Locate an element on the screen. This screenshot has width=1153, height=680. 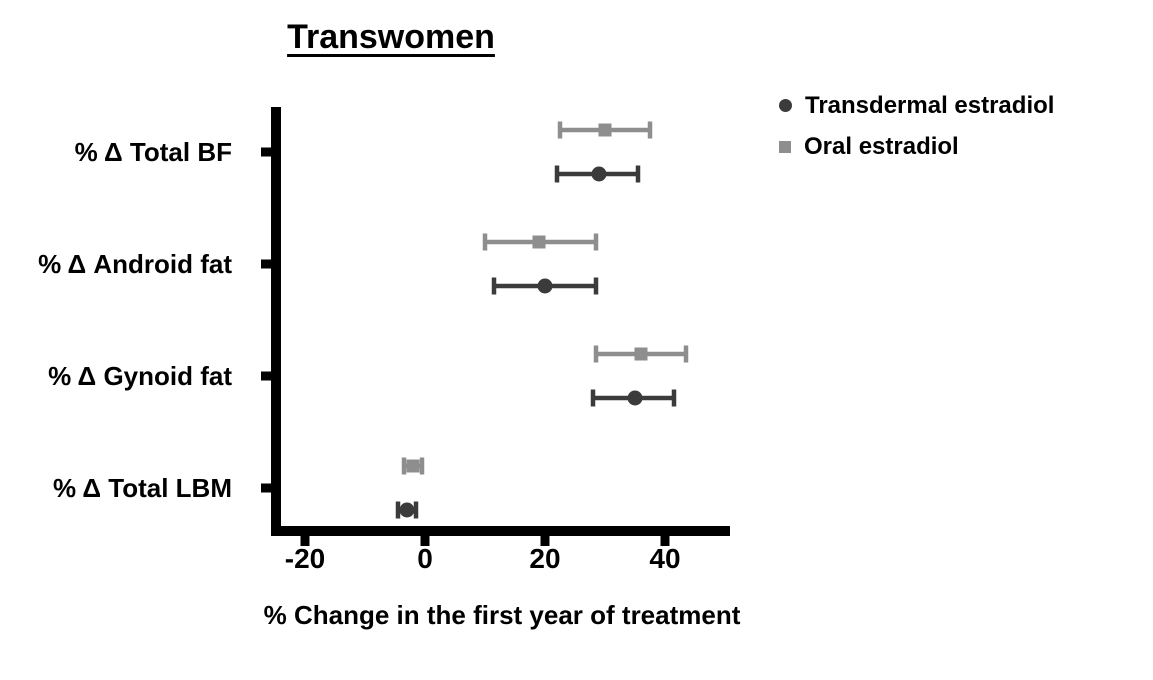
legend-item-oral: Oral estradiol is located at coordinates (916, 146).